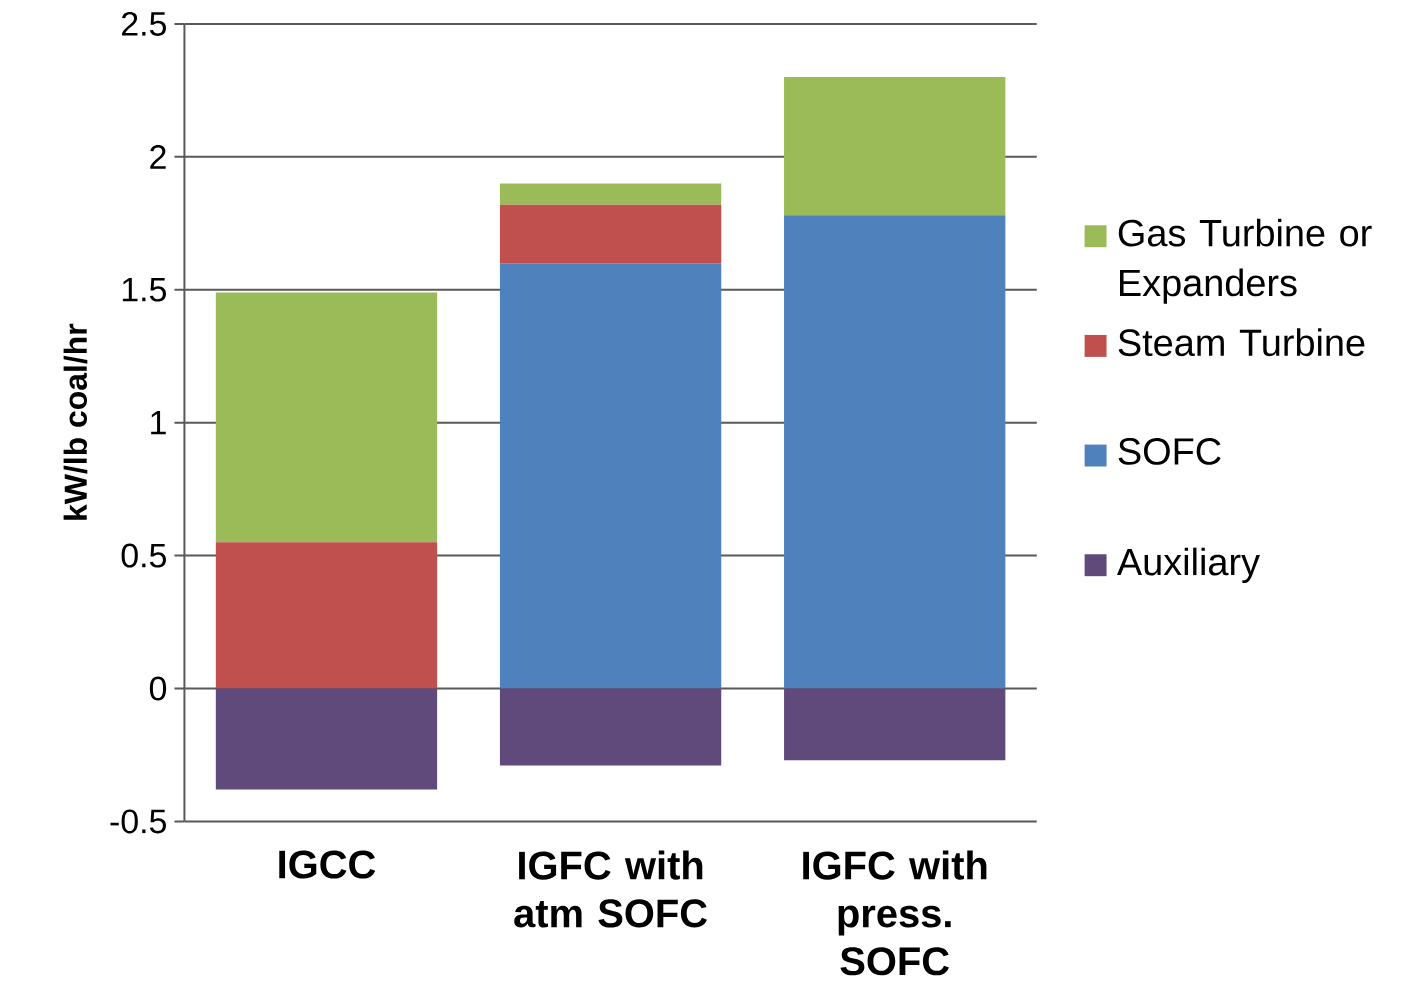  What do you see at coordinates (327, 864) in the screenshot?
I see `x-tick-label: IGCC` at bounding box center [327, 864].